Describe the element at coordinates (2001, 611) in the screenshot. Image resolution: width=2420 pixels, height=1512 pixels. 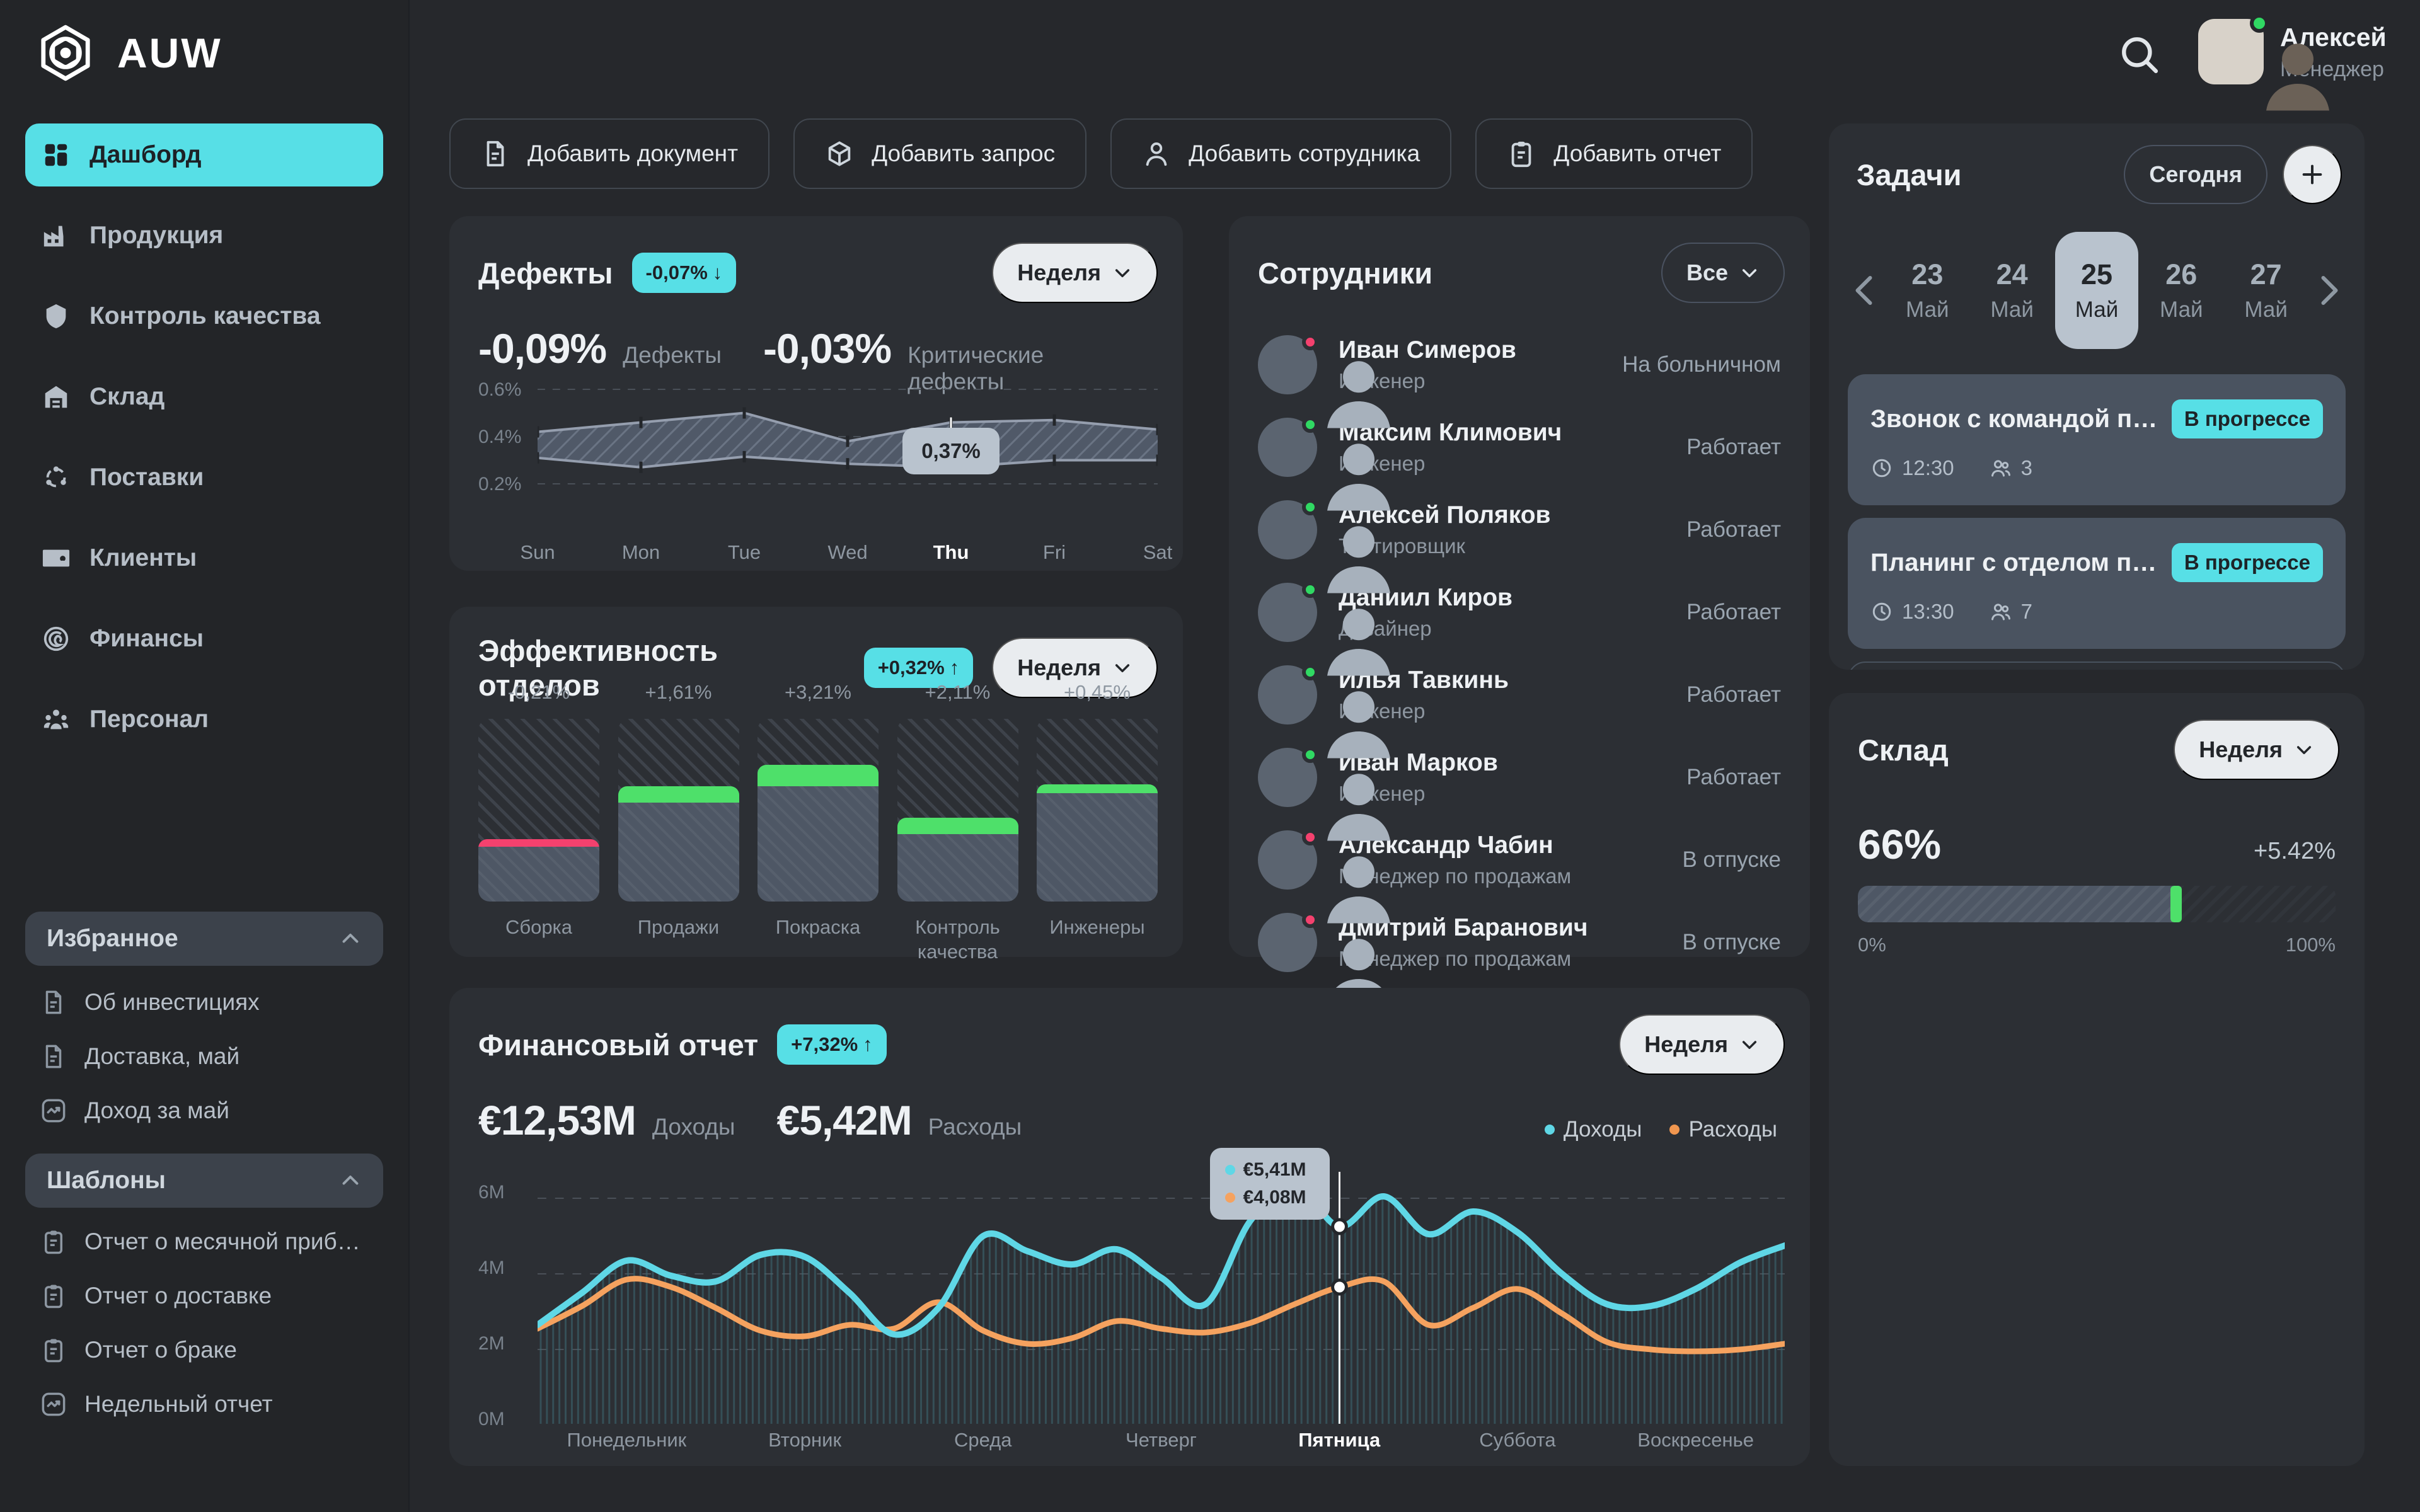
I see `users-icon` at that location.